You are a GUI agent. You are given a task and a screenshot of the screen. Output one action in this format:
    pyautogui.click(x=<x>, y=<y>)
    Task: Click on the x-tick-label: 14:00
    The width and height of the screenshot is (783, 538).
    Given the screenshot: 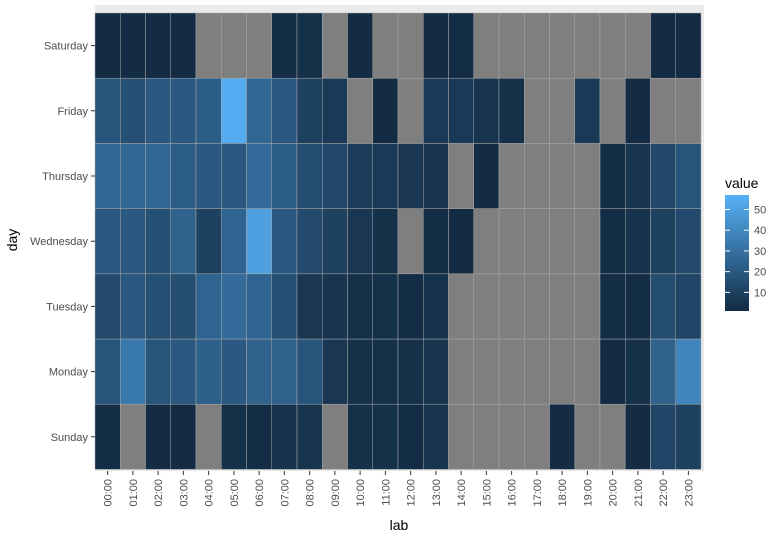 What is the action you would take?
    pyautogui.click(x=462, y=493)
    